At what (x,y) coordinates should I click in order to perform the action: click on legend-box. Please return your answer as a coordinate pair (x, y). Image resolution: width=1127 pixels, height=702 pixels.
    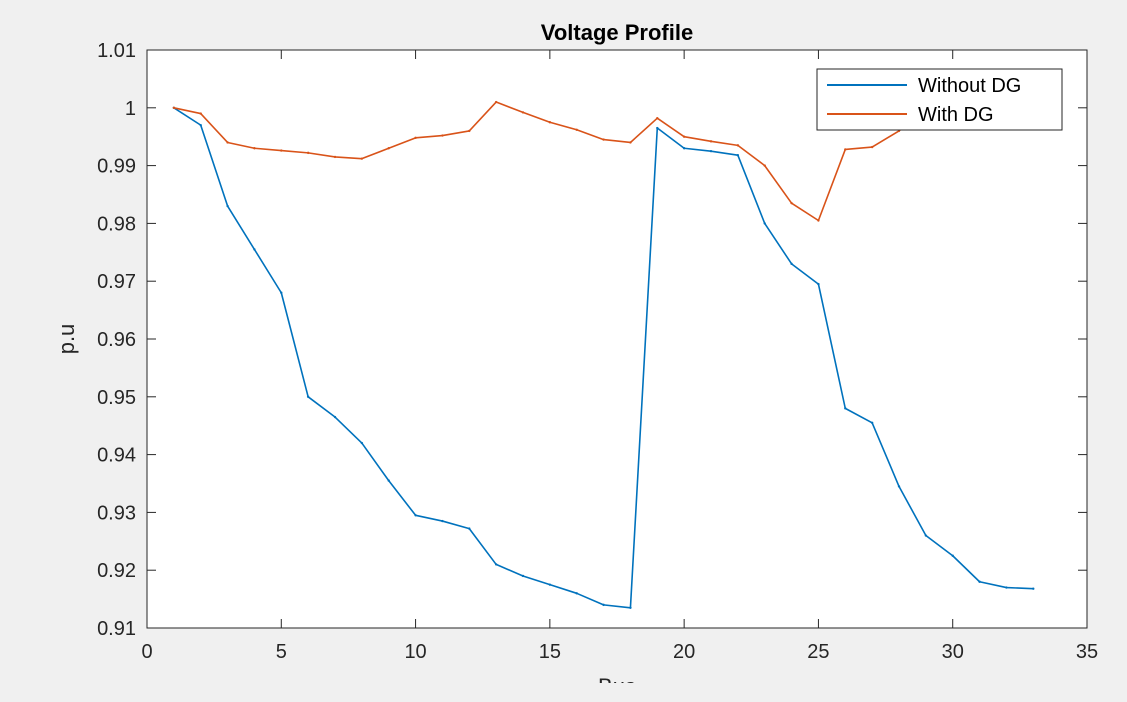
    Looking at the image, I should click on (939, 99).